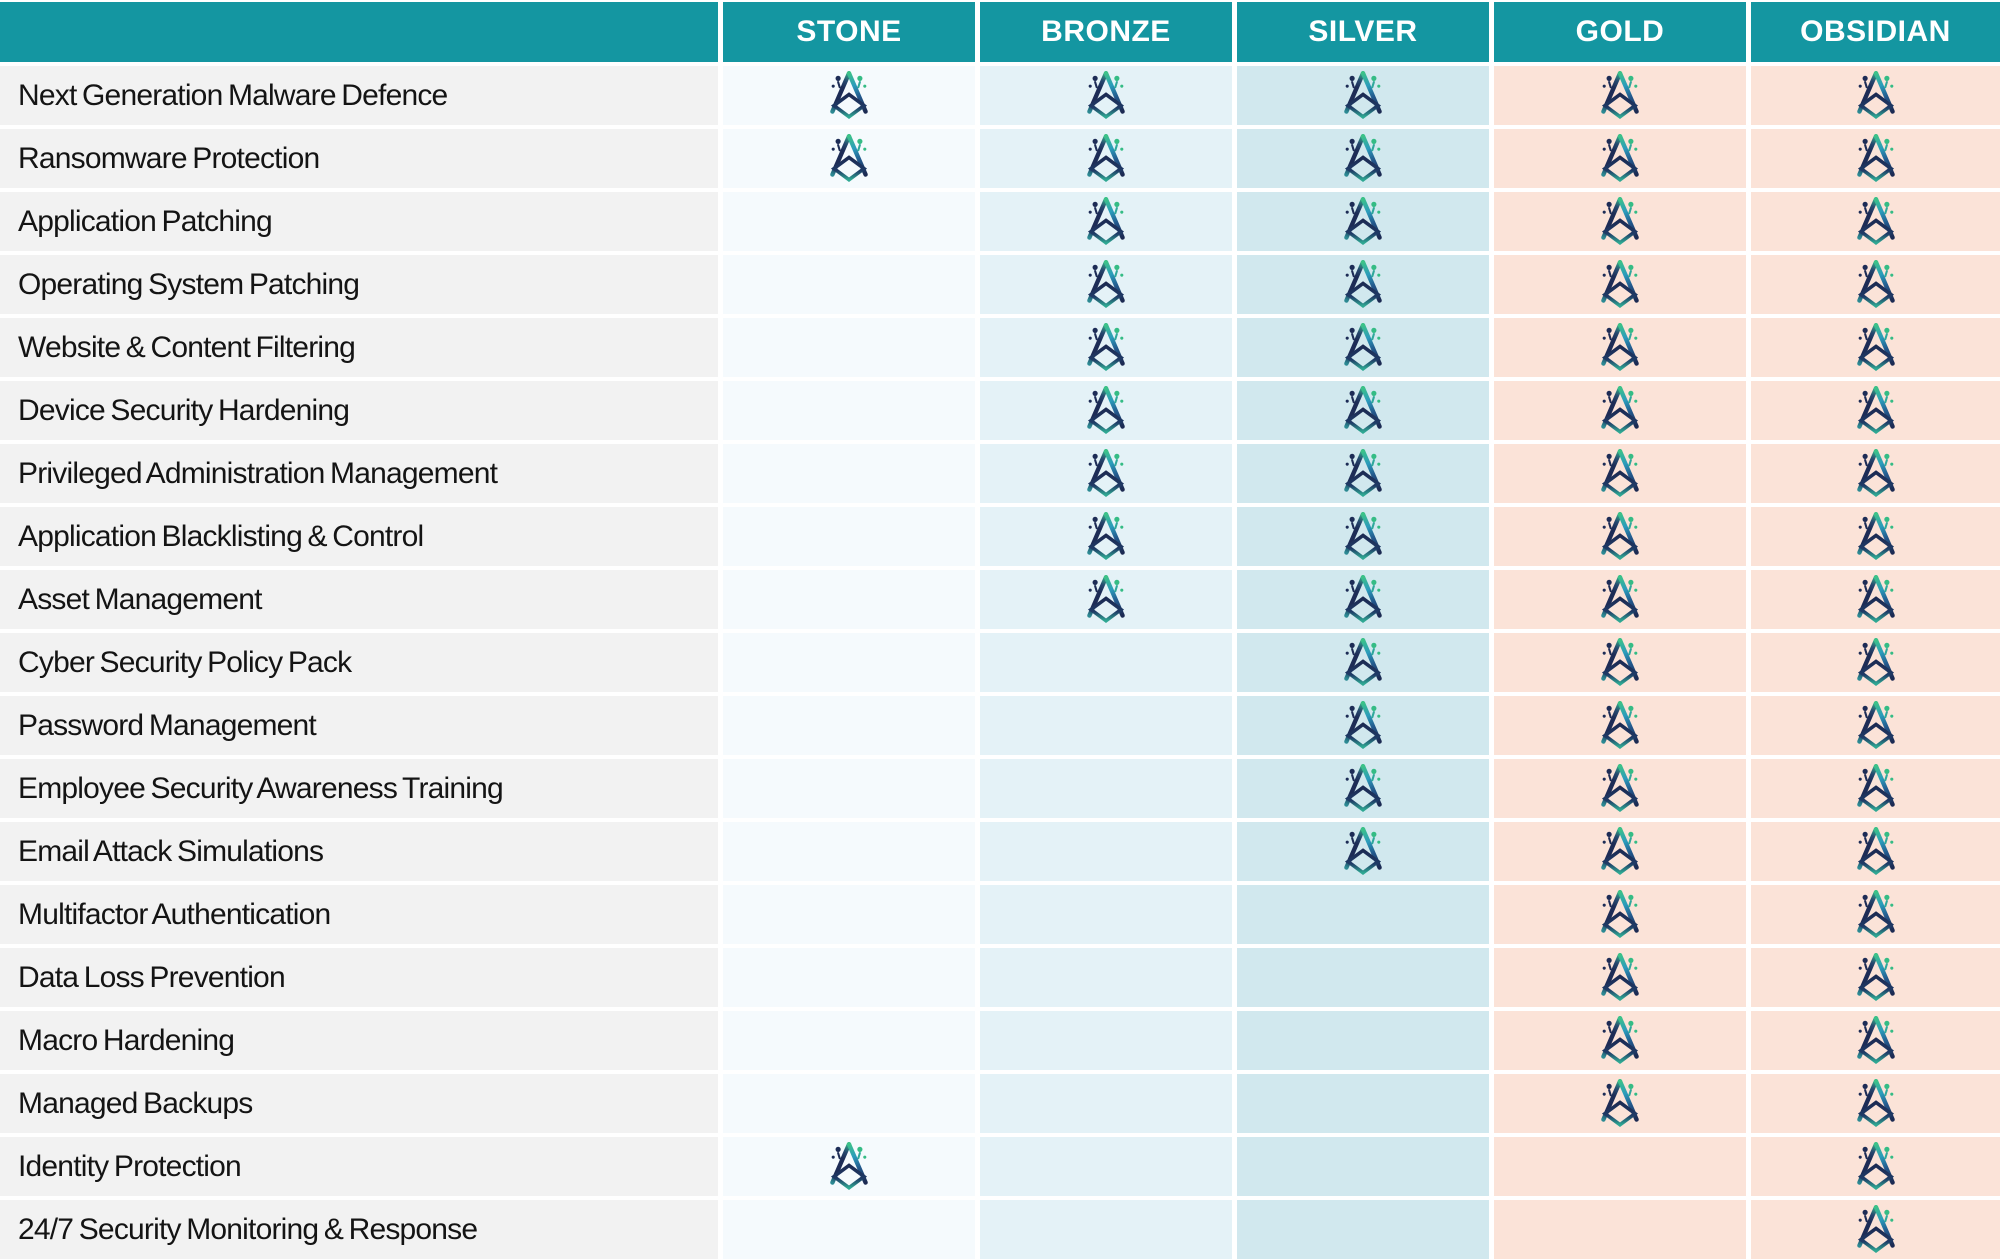 The image size is (2000, 1259). I want to click on feature-label-cell: Macro Hardening, so click(359, 1040).